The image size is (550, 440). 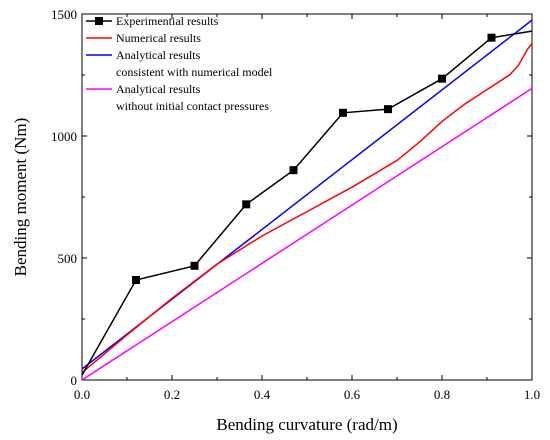 What do you see at coordinates (82, 394) in the screenshot?
I see `x-tick-label: 0.0` at bounding box center [82, 394].